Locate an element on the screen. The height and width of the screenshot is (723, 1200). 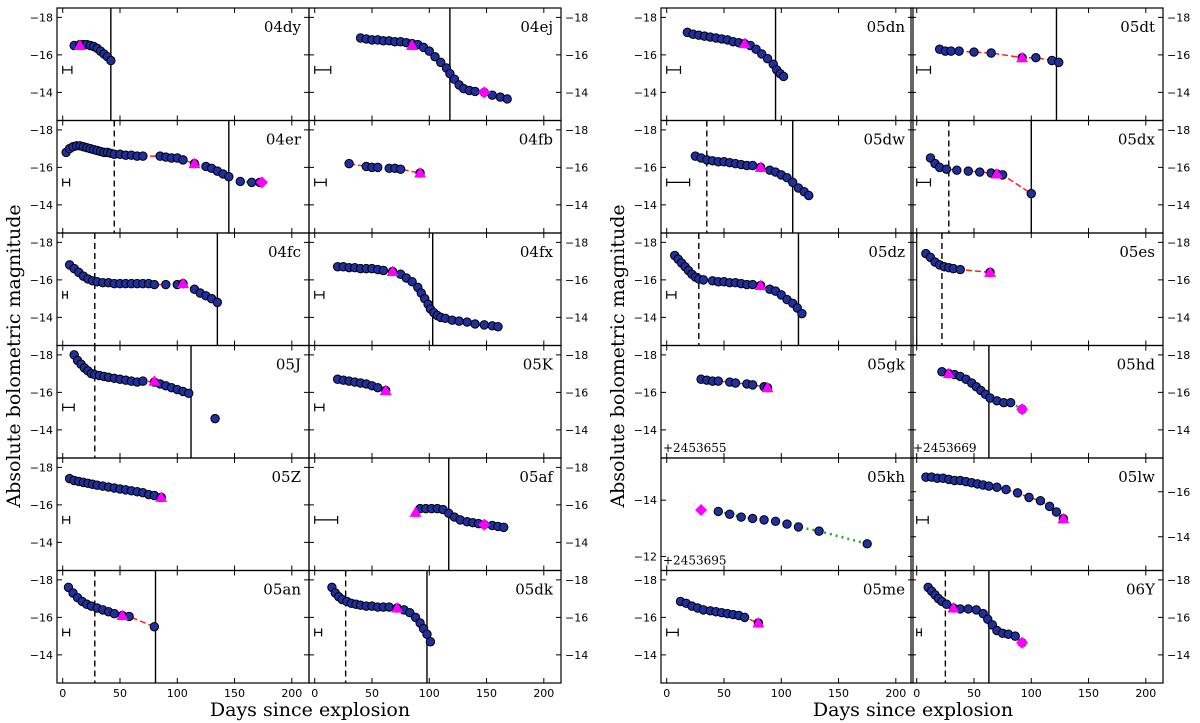
panel-title: 06Y is located at coordinates (1141, 590).